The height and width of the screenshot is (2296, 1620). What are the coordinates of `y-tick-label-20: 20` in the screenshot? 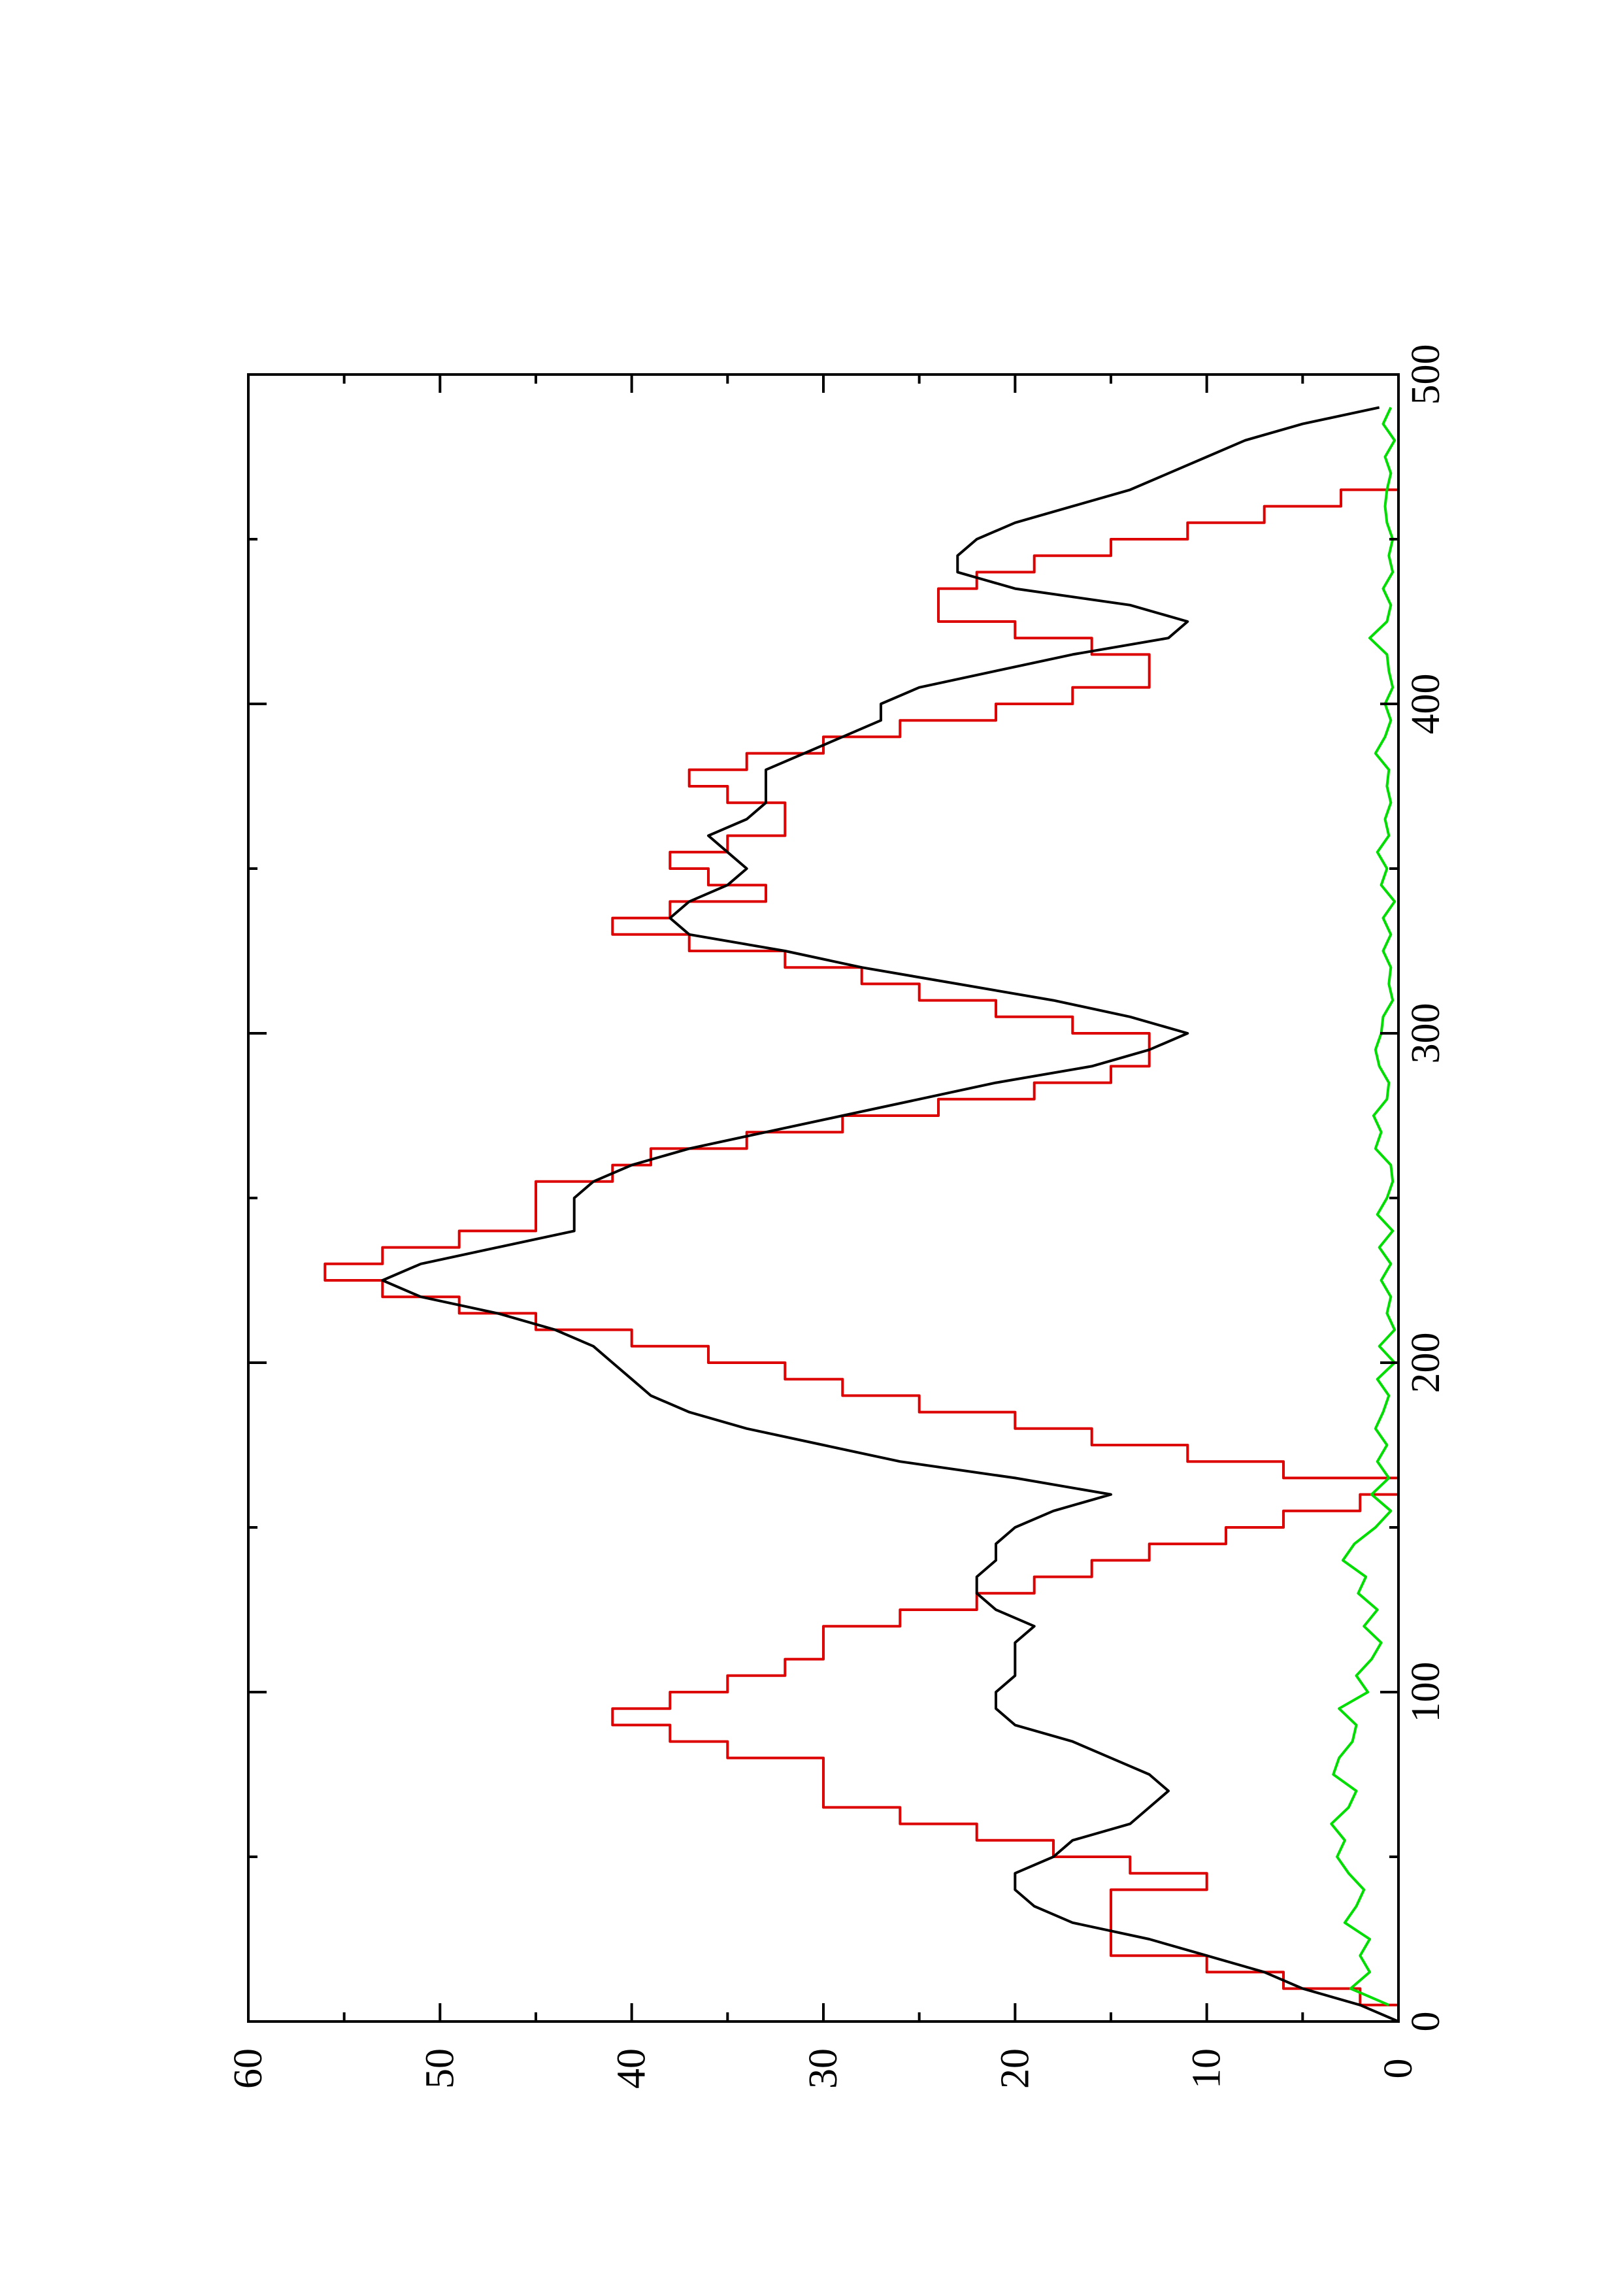 It's located at (1015, 2068).